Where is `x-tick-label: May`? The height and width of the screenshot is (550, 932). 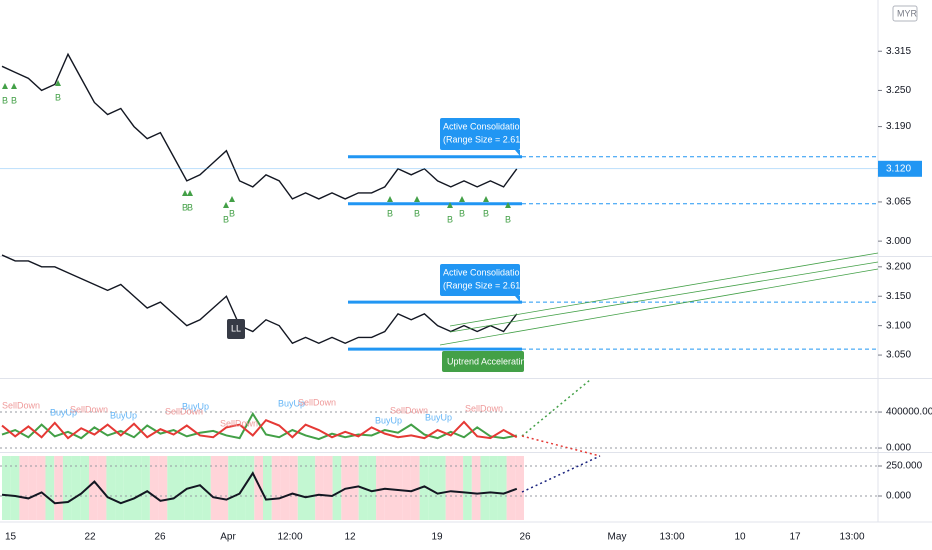
x-tick-label: May is located at coordinates (617, 537).